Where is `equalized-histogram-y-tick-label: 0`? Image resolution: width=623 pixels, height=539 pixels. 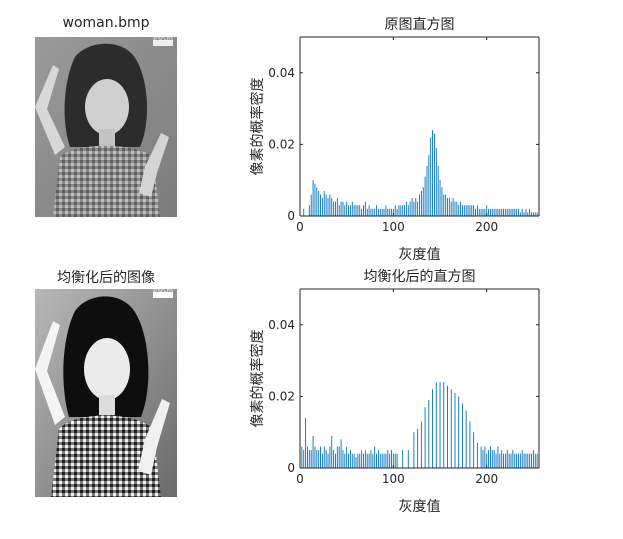
equalized-histogram-y-tick-label: 0 is located at coordinates (291, 468).